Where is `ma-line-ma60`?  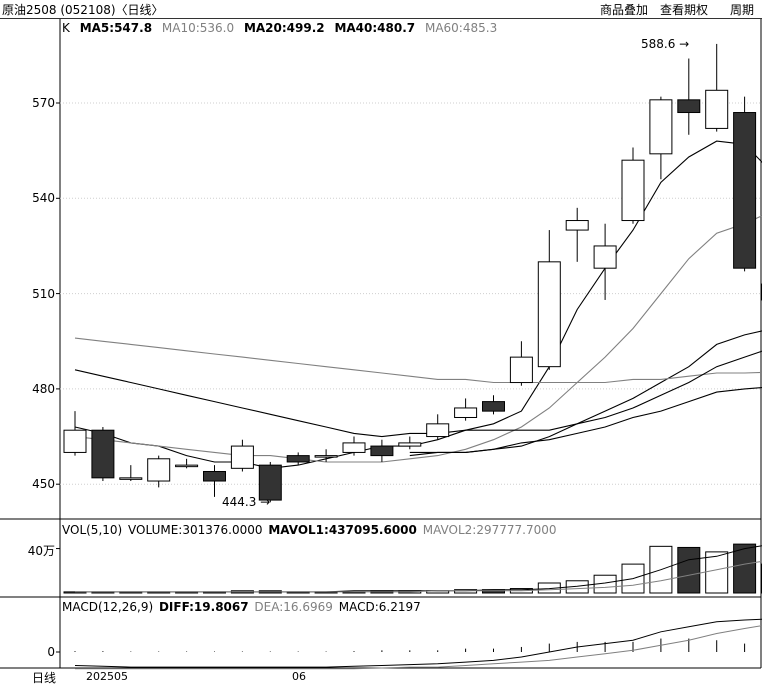
ma-line-ma60 is located at coordinates (418, 360).